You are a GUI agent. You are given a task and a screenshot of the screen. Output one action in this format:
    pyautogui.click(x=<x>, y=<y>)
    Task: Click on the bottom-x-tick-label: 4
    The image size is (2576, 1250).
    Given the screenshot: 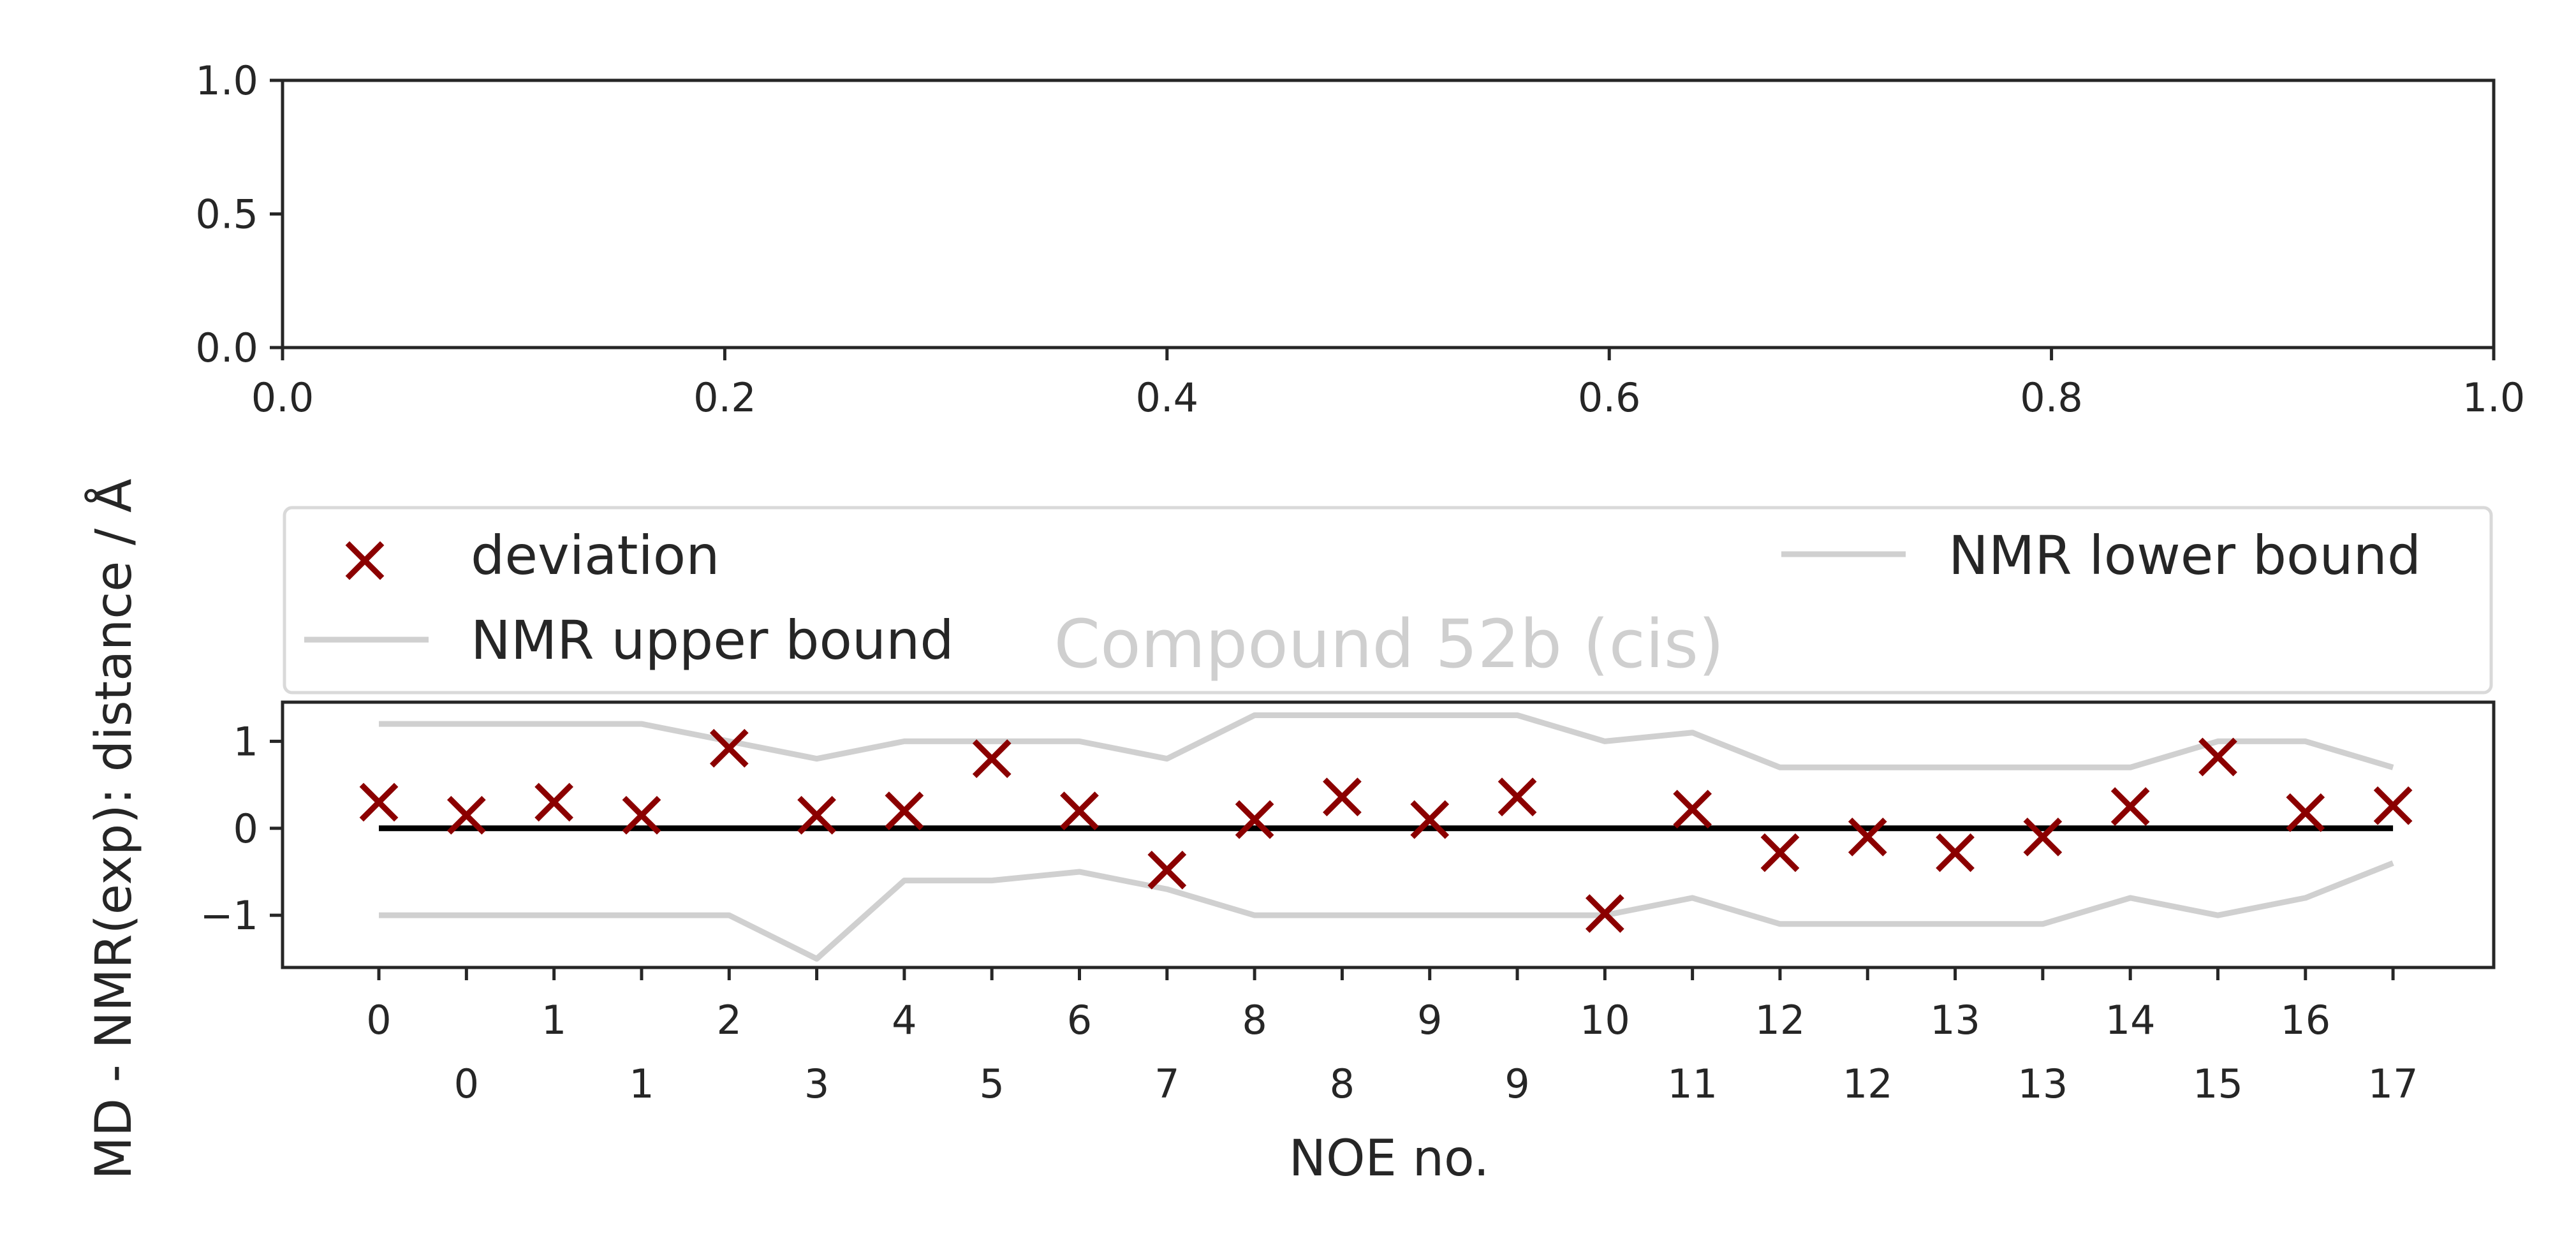 What is the action you would take?
    pyautogui.click(x=904, y=1020)
    